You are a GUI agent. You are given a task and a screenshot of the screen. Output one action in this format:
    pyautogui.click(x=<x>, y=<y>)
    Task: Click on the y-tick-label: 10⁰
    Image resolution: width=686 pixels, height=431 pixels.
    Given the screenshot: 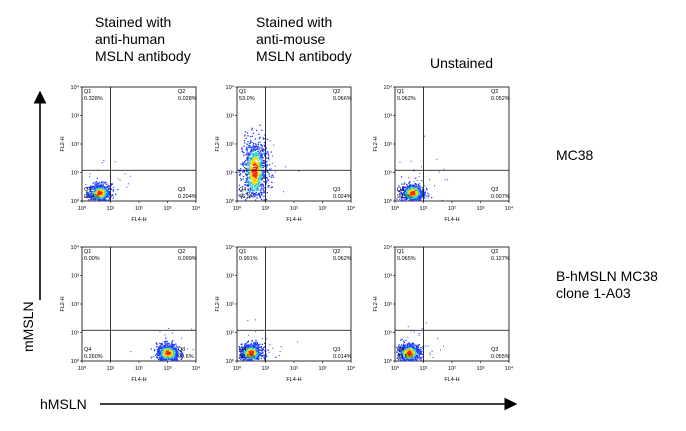 What is the action you would take?
    pyautogui.click(x=388, y=361)
    